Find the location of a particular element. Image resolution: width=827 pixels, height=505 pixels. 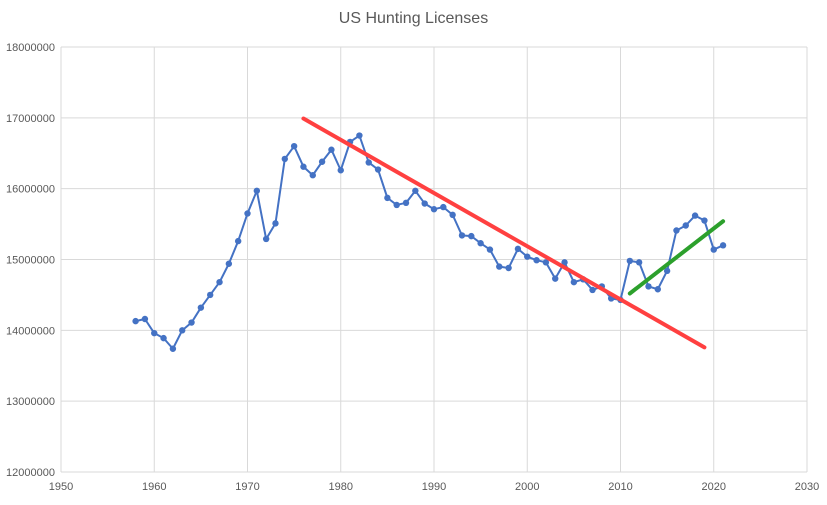

x-tick-label: 1960 is located at coordinates (154, 487).